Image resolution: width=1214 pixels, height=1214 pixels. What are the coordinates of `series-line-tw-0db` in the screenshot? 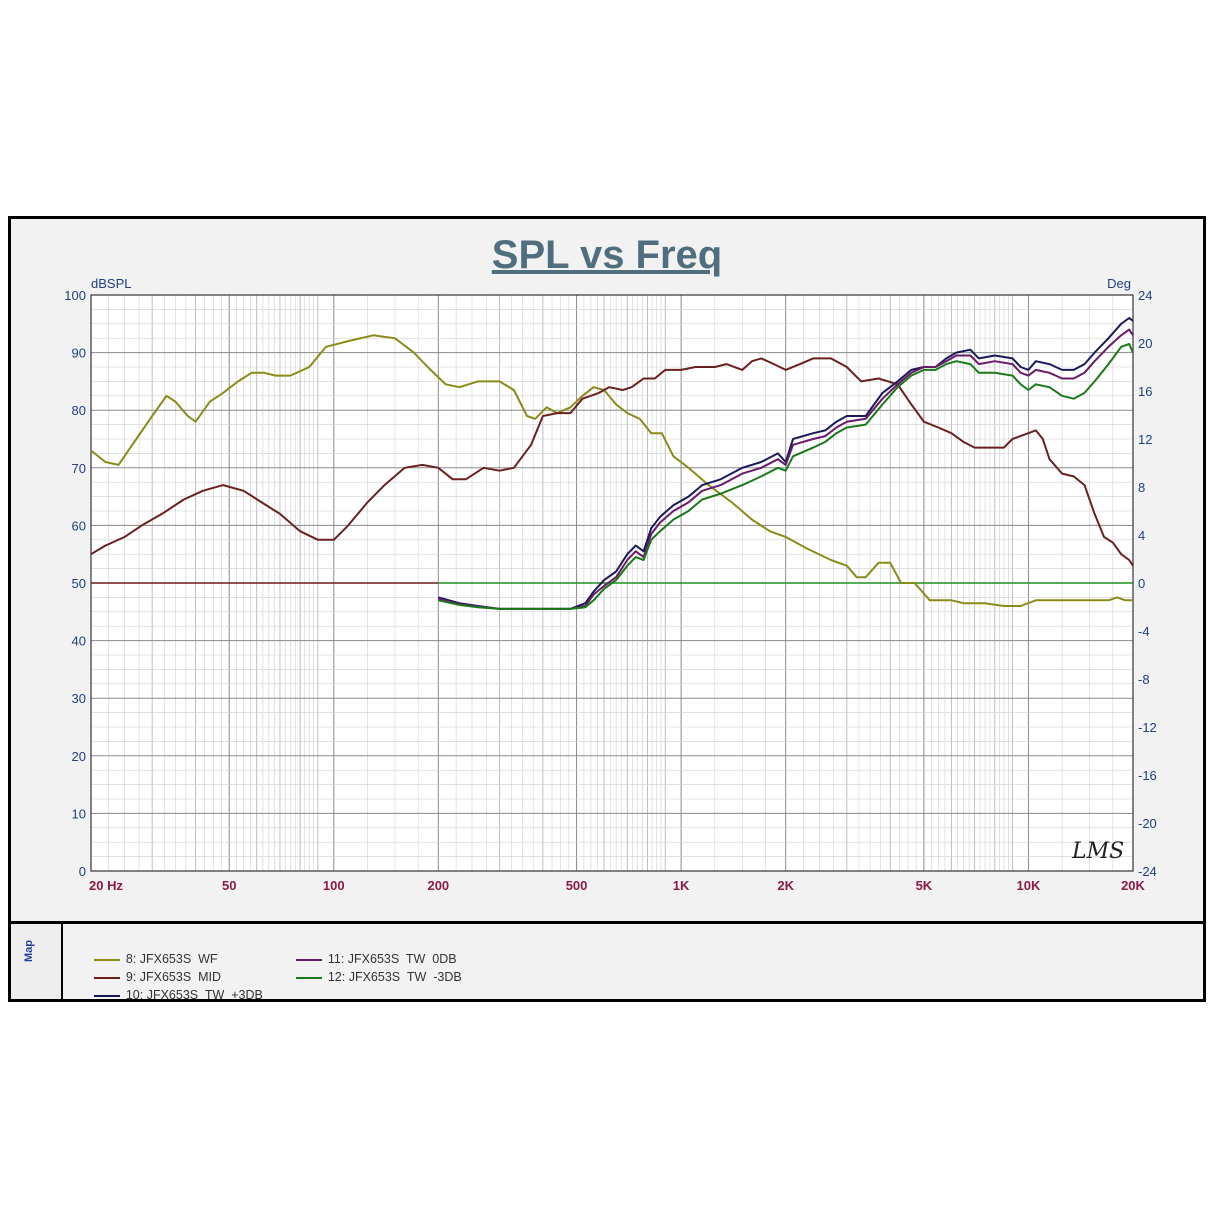 It's located at (786, 469).